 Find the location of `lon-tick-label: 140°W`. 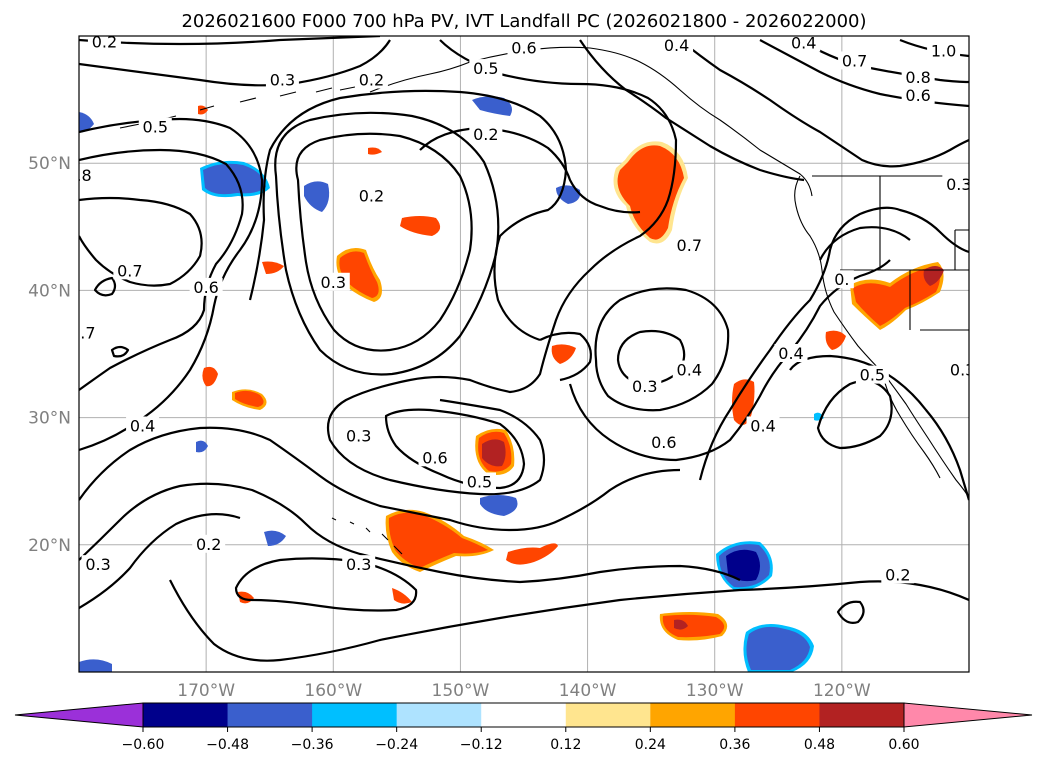

lon-tick-label: 140°W is located at coordinates (588, 691).